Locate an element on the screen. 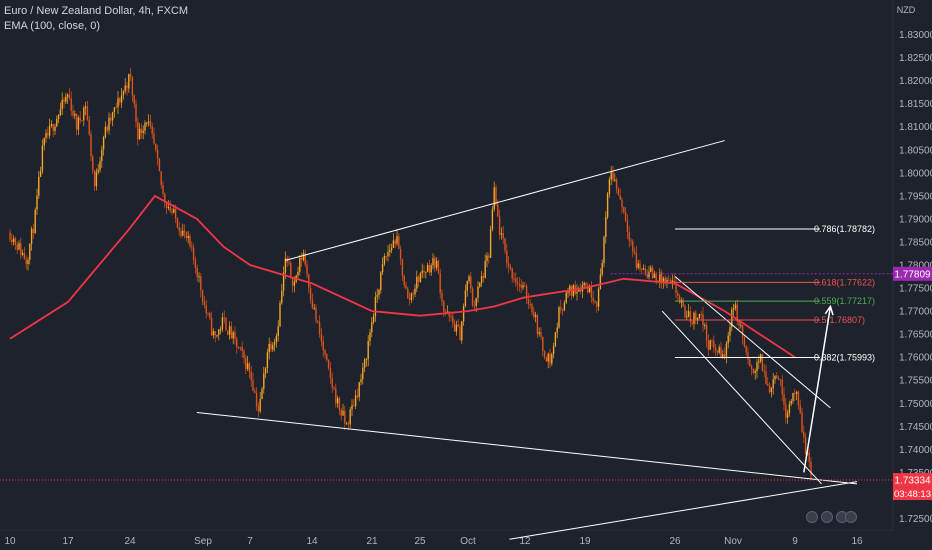  x-tick-label: 21 is located at coordinates (372, 541).